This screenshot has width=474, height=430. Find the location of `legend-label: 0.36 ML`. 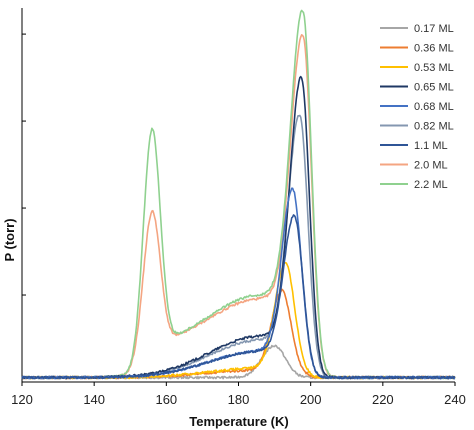

legend-label: 0.36 ML is located at coordinates (434, 49).